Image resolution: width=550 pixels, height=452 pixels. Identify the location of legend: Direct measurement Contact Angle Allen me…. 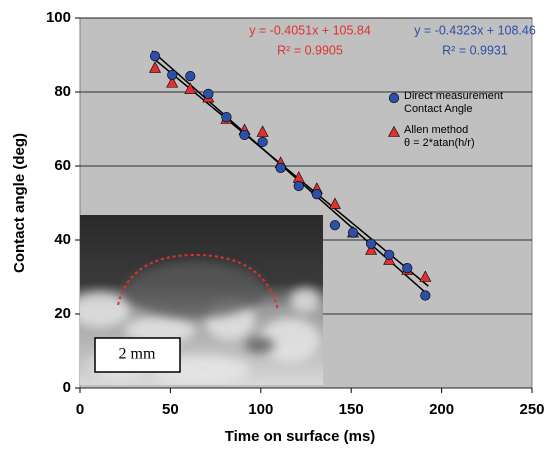
(448, 124).